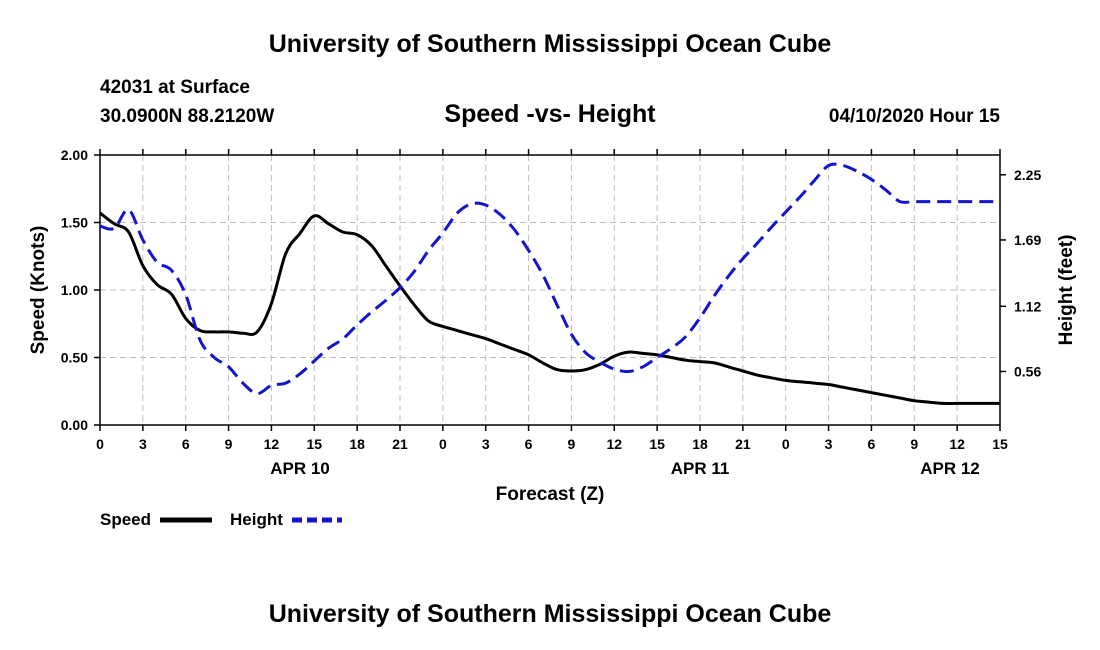 The height and width of the screenshot is (650, 1100). I want to click on y-tick-label: 1.50, so click(74, 223).